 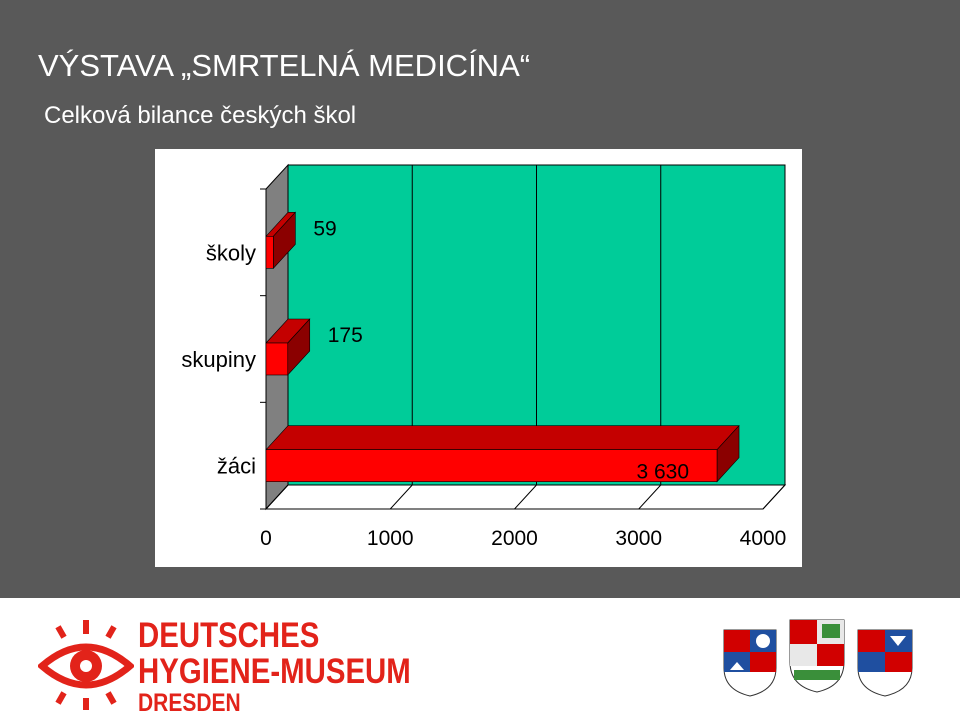 I want to click on regional-crests, so click(x=819, y=658).